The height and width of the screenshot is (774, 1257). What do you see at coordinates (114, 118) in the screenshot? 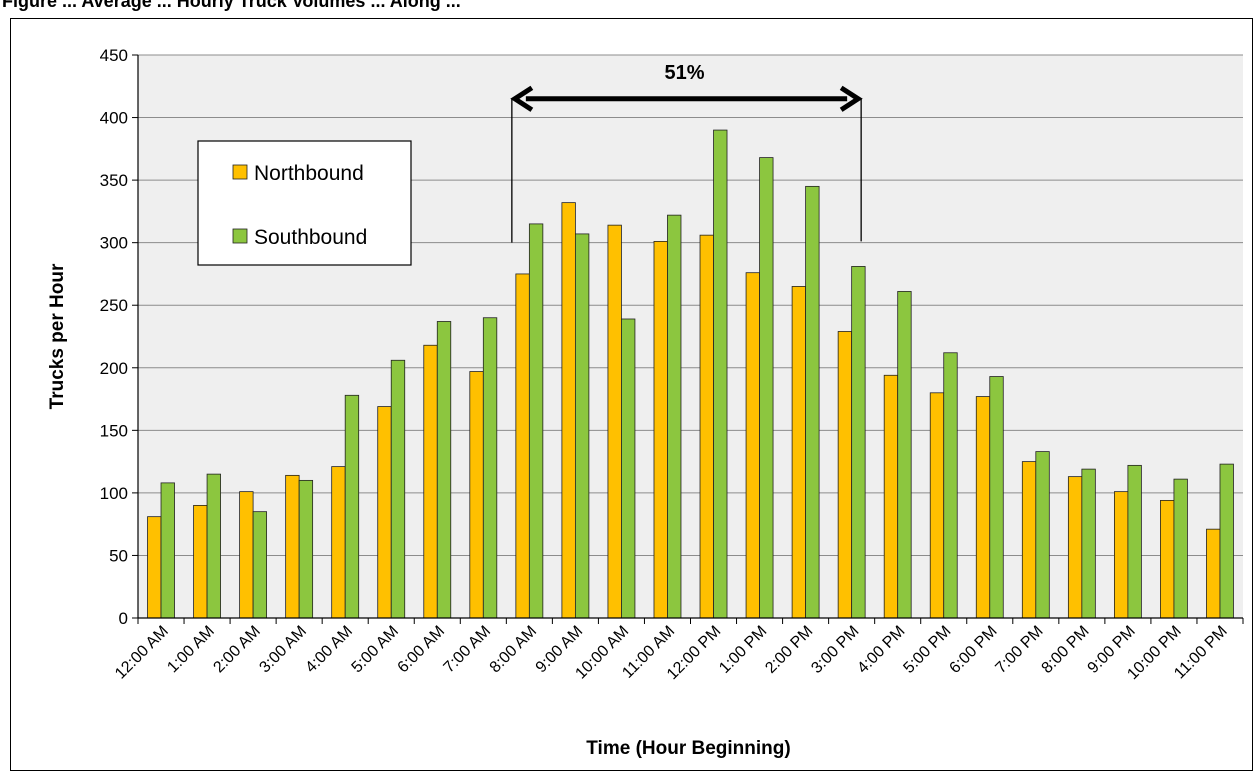
I see `y-tick-label: 400` at bounding box center [114, 118].